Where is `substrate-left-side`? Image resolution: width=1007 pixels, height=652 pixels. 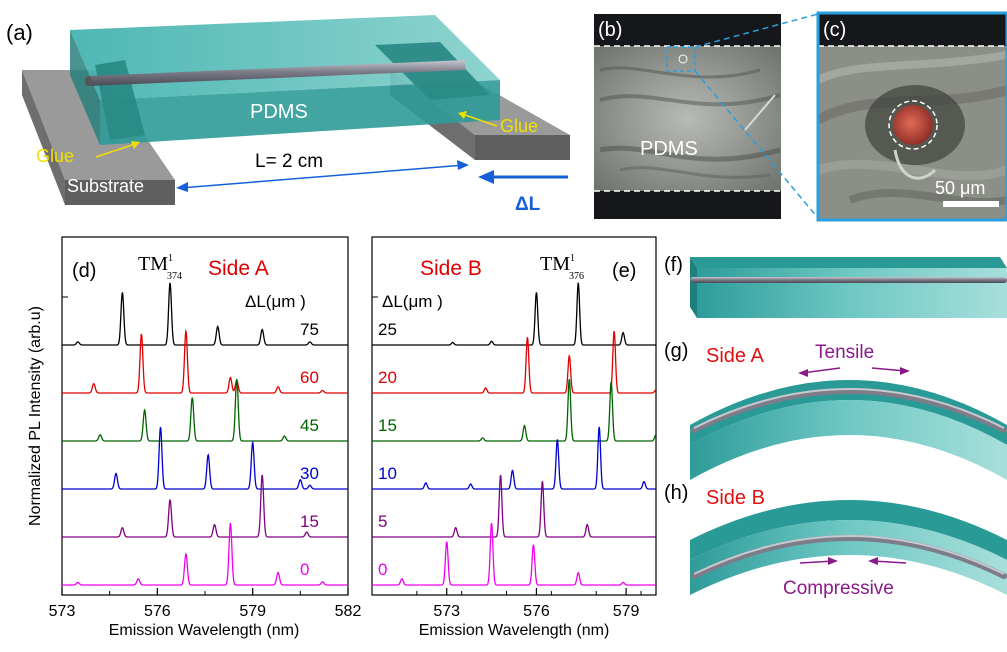 substrate-left-side is located at coordinates (43, 137).